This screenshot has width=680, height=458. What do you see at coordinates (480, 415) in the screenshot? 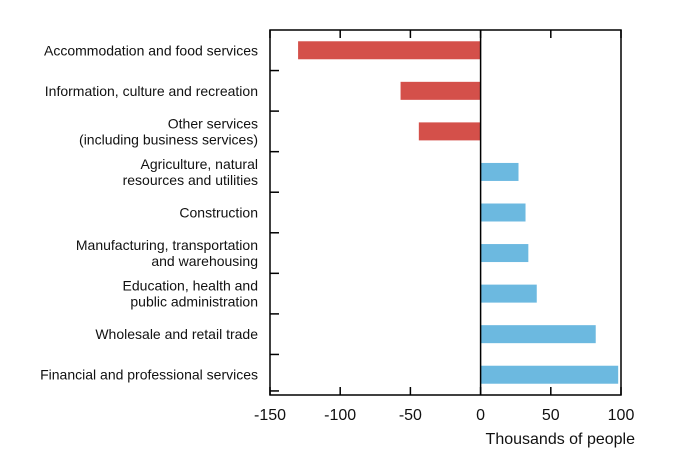
I see `x-tick-label-3: 0` at bounding box center [480, 415].